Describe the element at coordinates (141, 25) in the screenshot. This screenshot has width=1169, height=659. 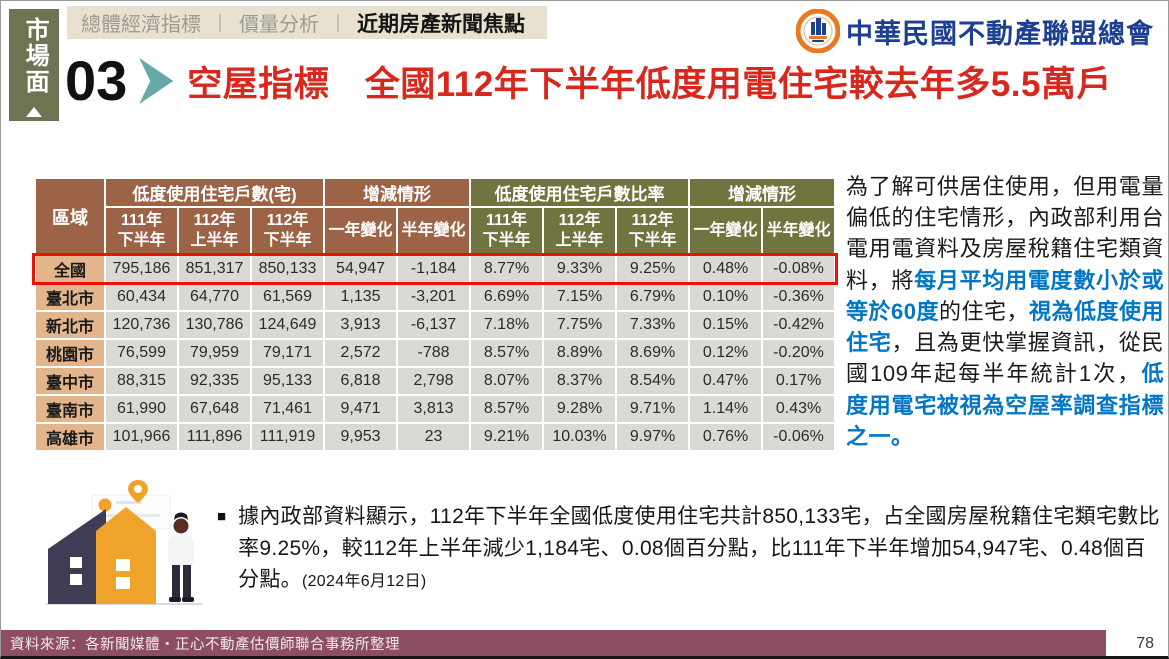
I see `nav-item-macro-indicators: 總體經濟指標` at that location.